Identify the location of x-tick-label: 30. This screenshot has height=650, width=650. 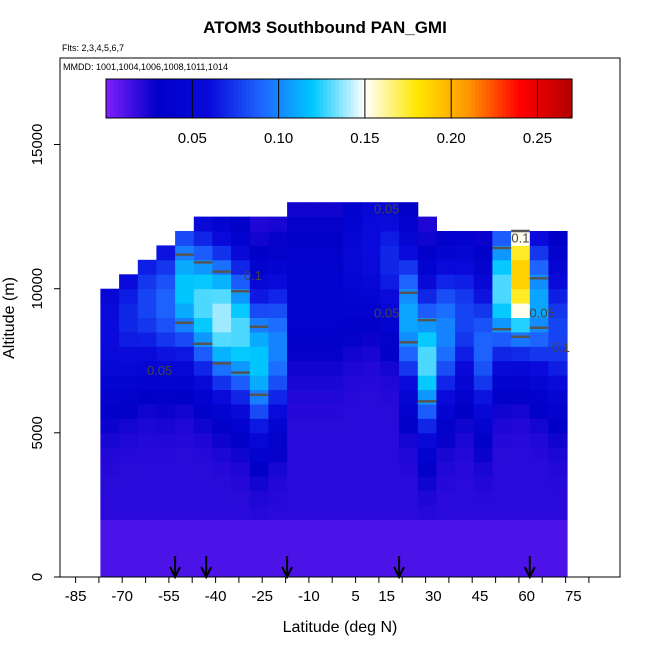
(433, 596).